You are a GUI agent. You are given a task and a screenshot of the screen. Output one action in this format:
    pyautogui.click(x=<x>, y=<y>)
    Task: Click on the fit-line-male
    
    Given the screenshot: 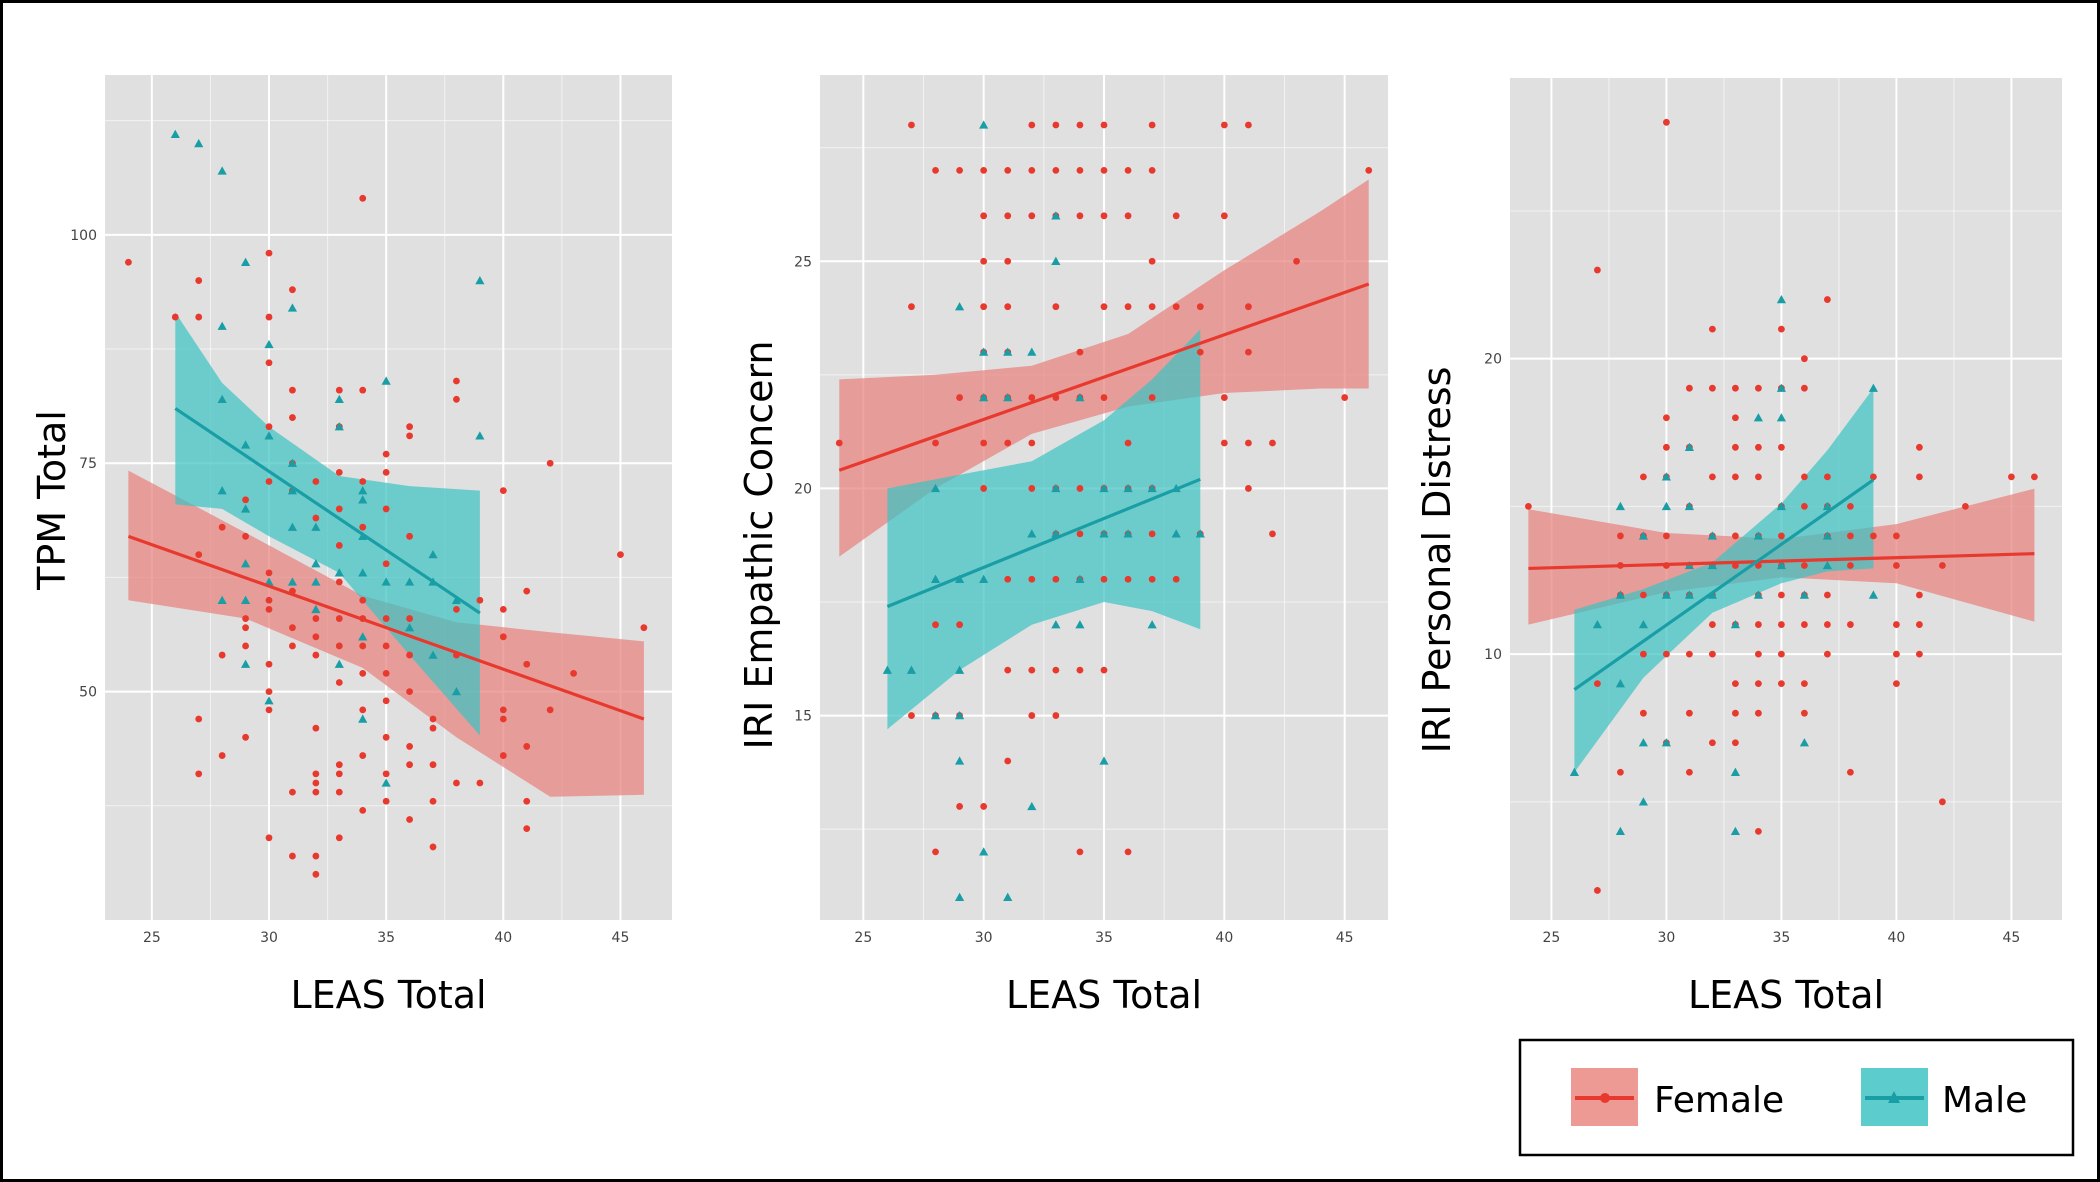 What is the action you would take?
    pyautogui.click(x=327, y=511)
    